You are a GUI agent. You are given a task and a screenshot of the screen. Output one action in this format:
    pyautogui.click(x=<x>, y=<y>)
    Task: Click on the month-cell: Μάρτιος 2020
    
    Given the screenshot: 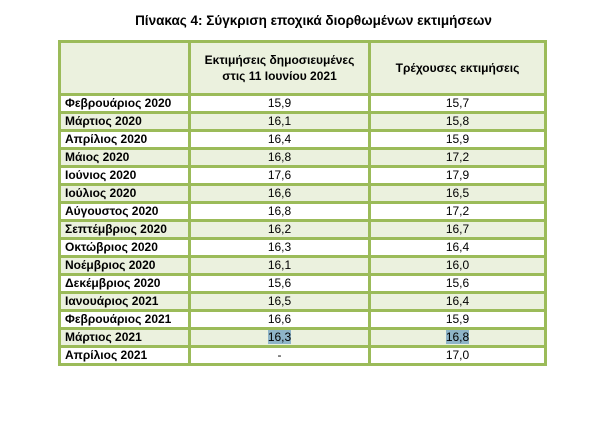 What is the action you would take?
    pyautogui.click(x=124, y=121)
    